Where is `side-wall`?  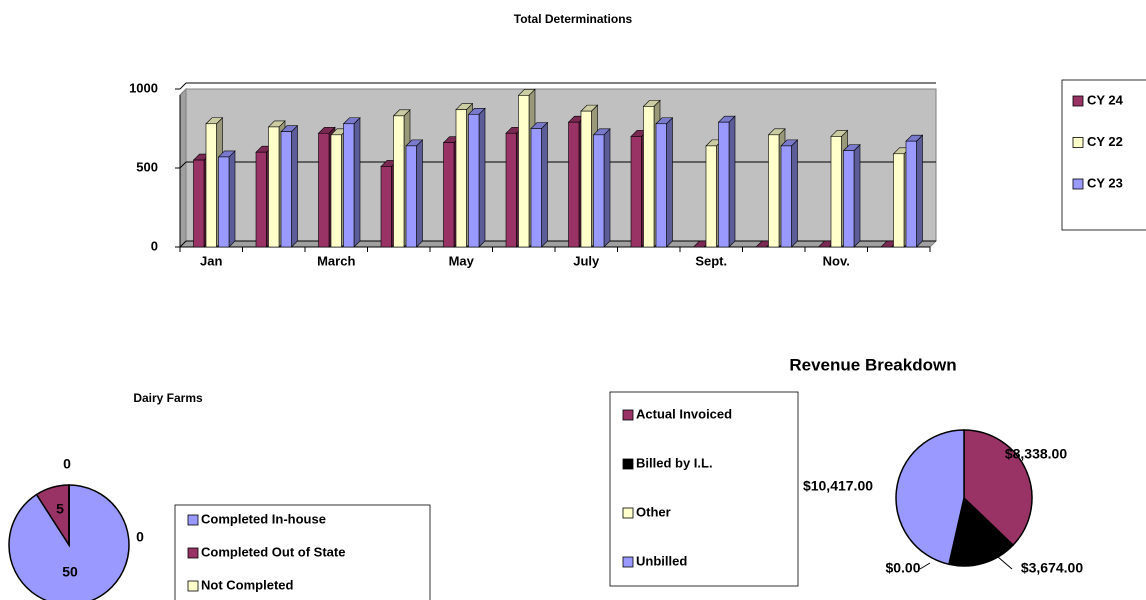 side-wall is located at coordinates (183, 168).